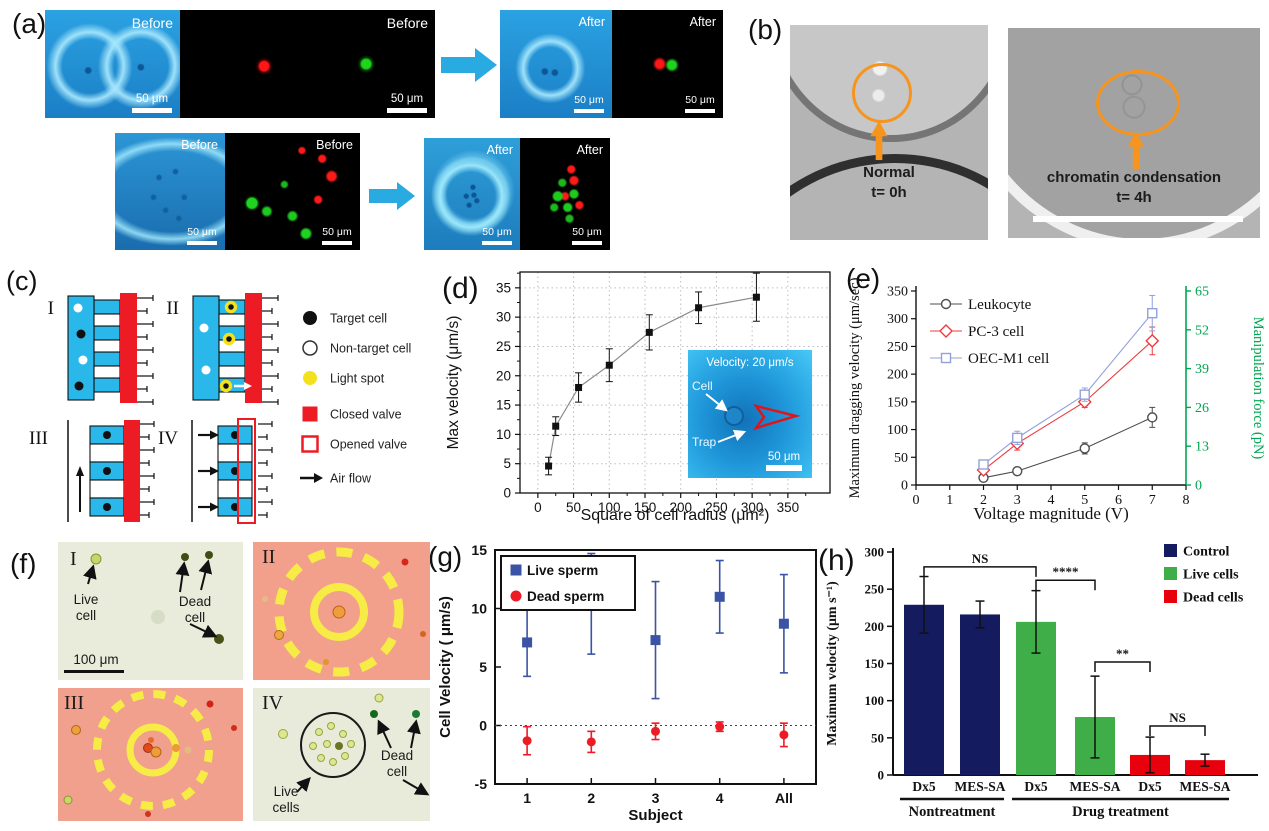 The width and height of the screenshot is (1269, 831). What do you see at coordinates (503, 287) in the screenshot?
I see `svg-text: 35` at bounding box center [503, 287].